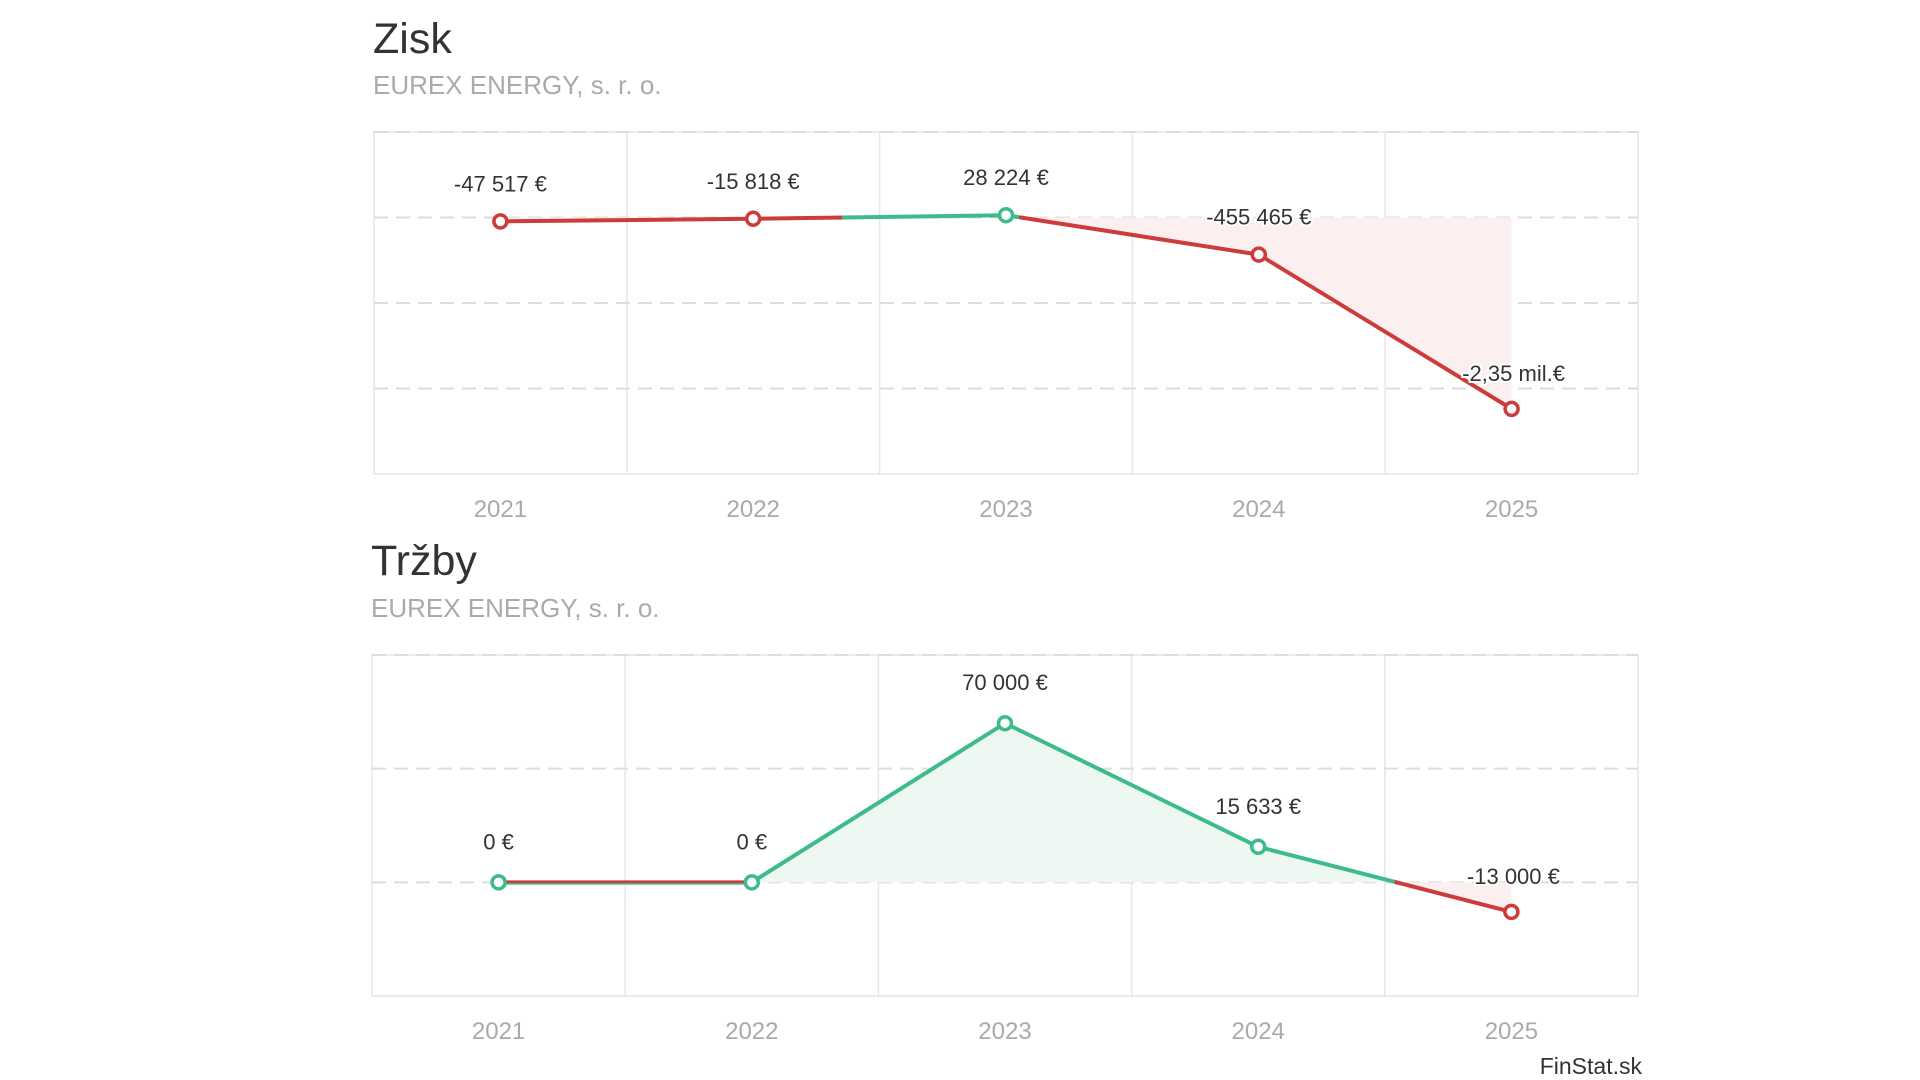 Image resolution: width=1920 pixels, height=1080 pixels. What do you see at coordinates (424, 561) in the screenshot?
I see `chart-title: Tržby` at bounding box center [424, 561].